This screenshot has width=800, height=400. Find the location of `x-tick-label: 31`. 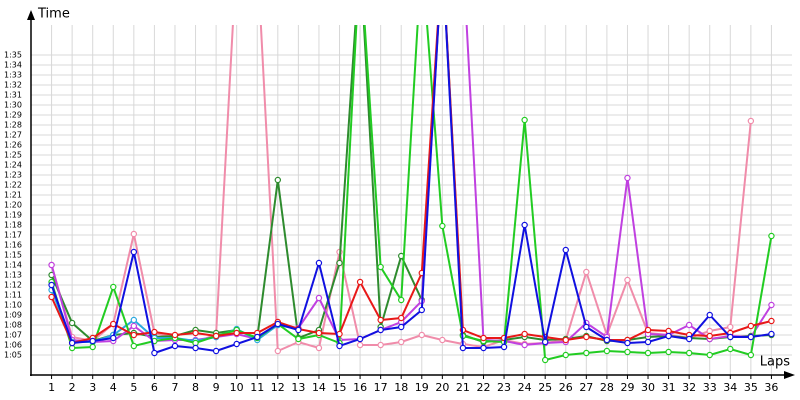

x-tick-label: 31 is located at coordinates (669, 387).